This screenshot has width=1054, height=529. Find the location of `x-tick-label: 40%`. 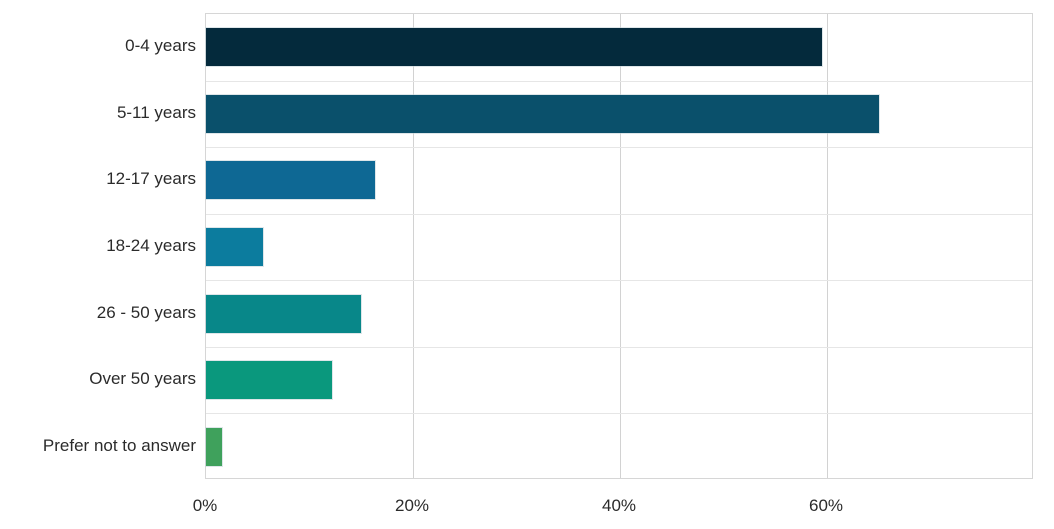

x-tick-label: 40% is located at coordinates (619, 505).